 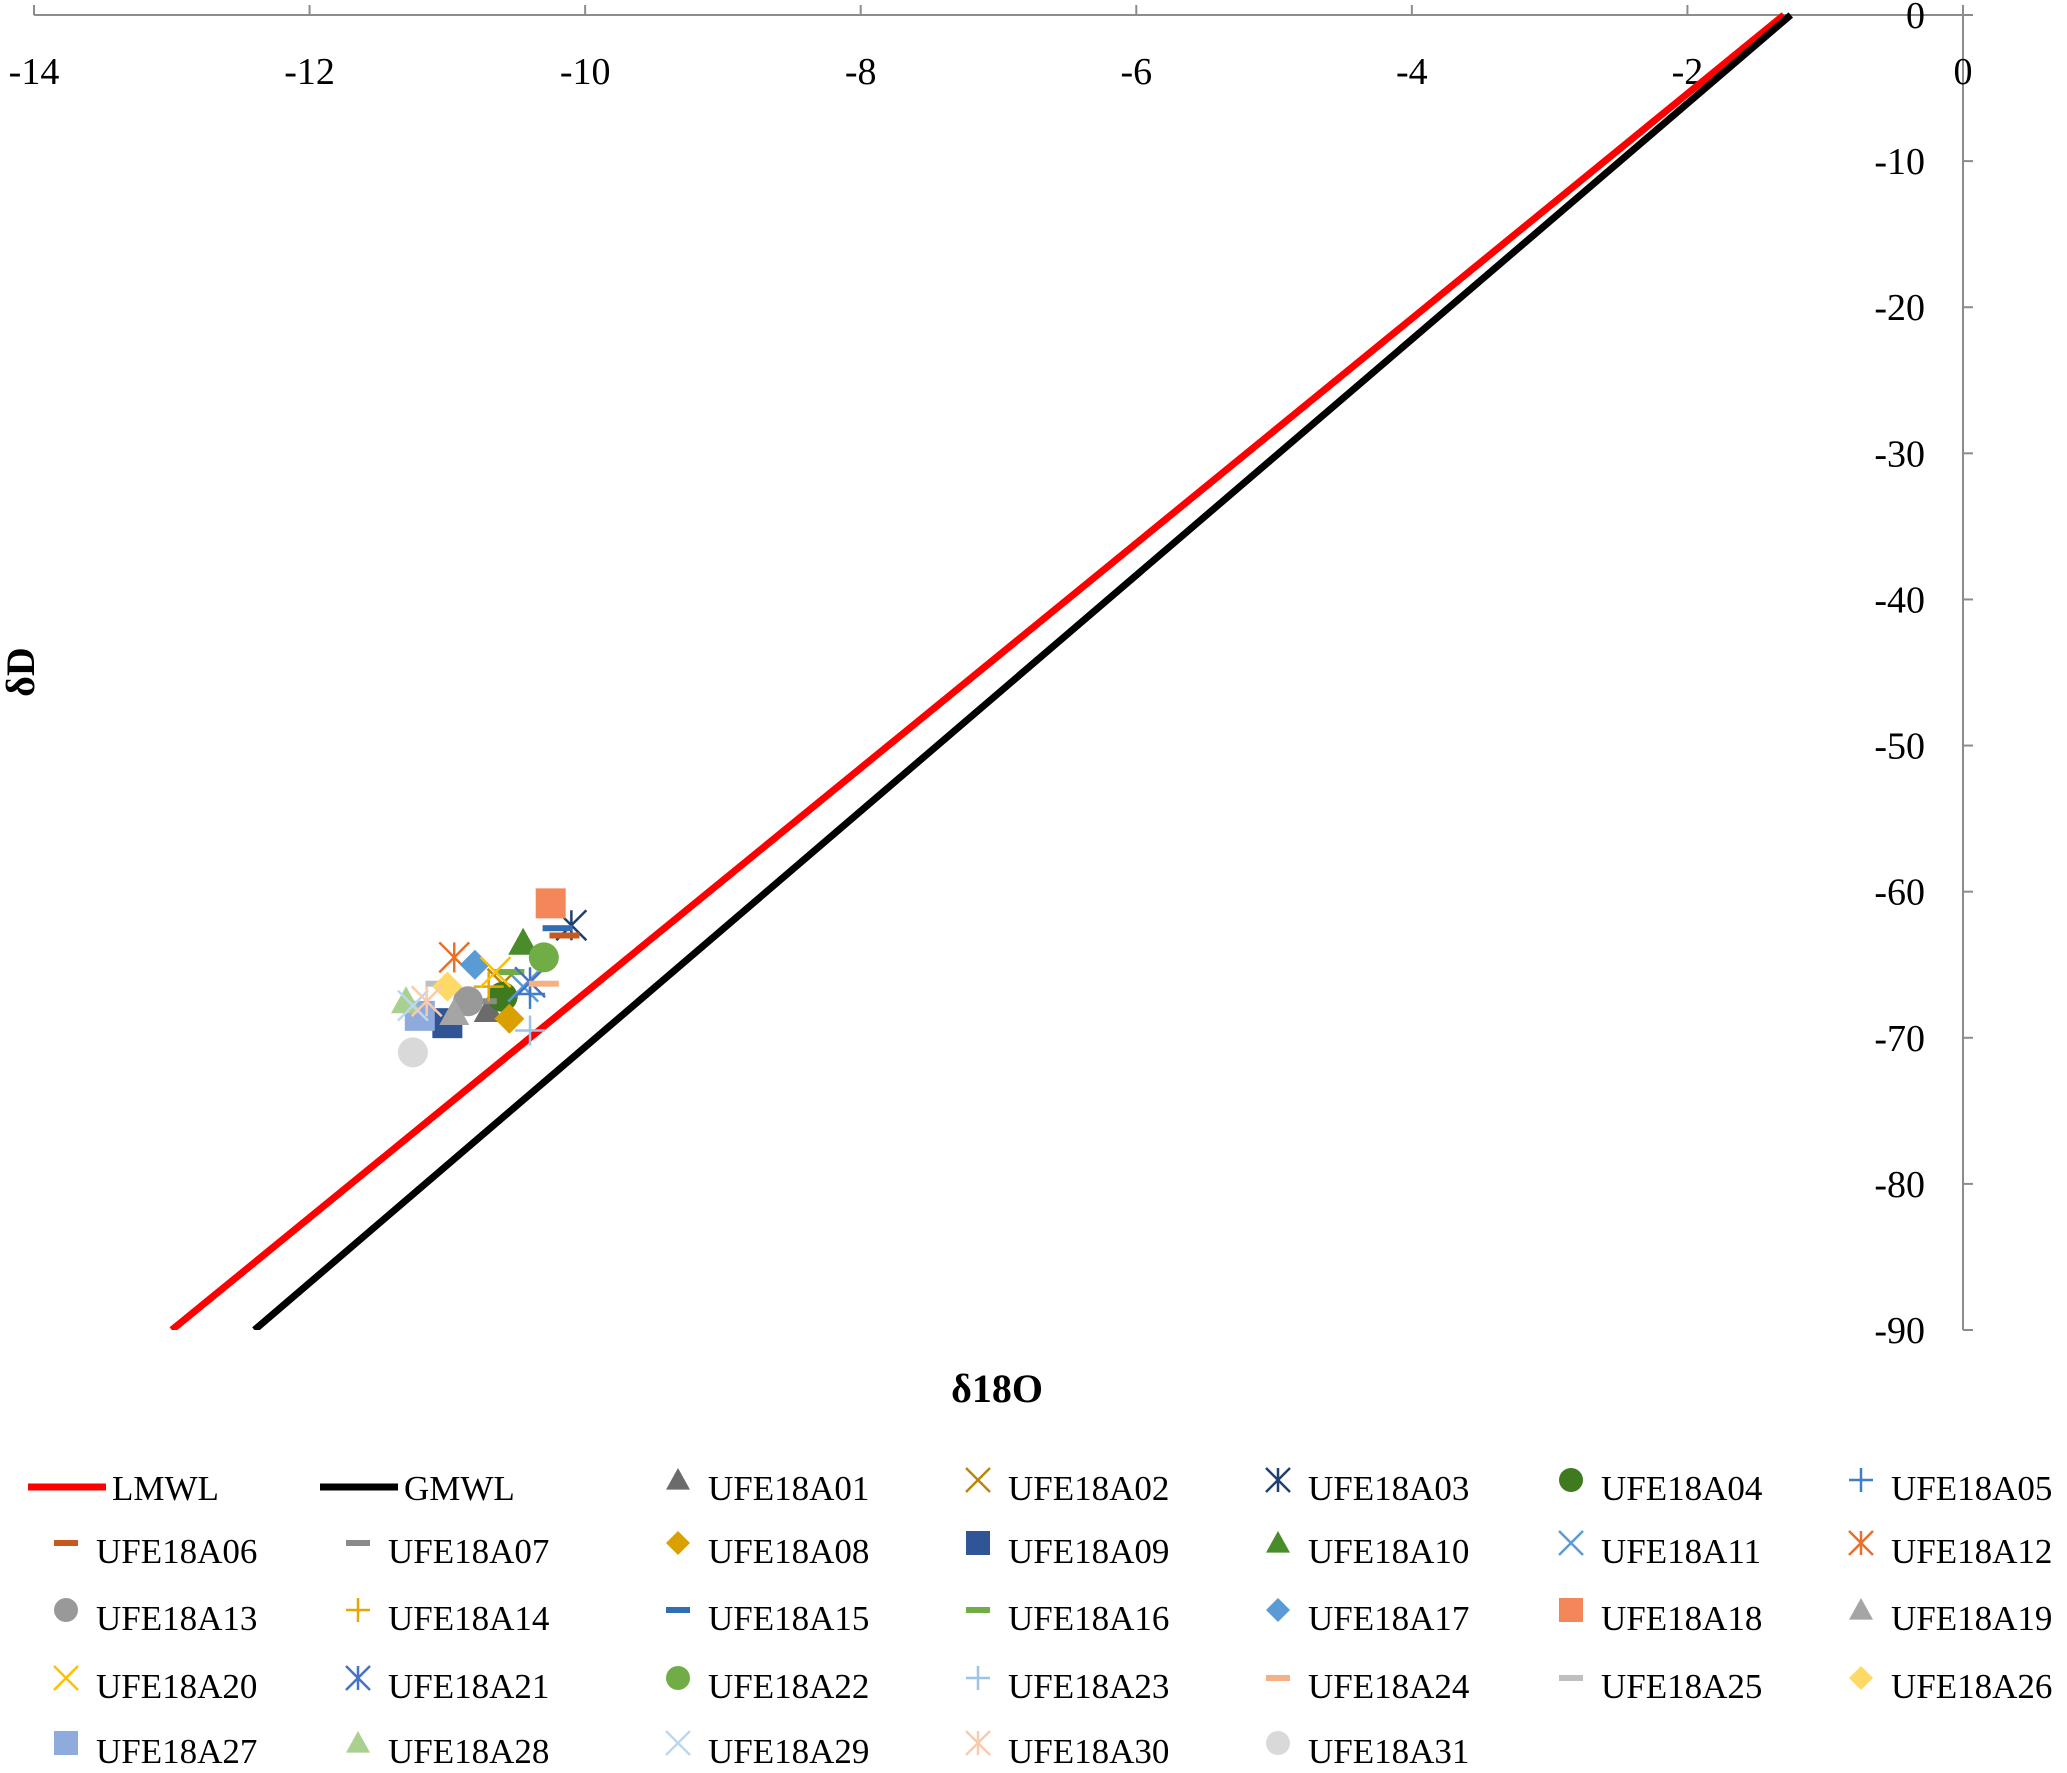 What do you see at coordinates (585, 72) in the screenshot?
I see `x-tick-label: -10` at bounding box center [585, 72].